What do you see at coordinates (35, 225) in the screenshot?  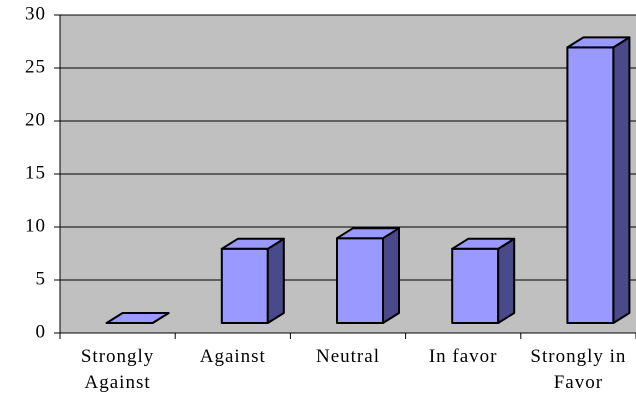 I see `y-tick-label: 10` at bounding box center [35, 225].